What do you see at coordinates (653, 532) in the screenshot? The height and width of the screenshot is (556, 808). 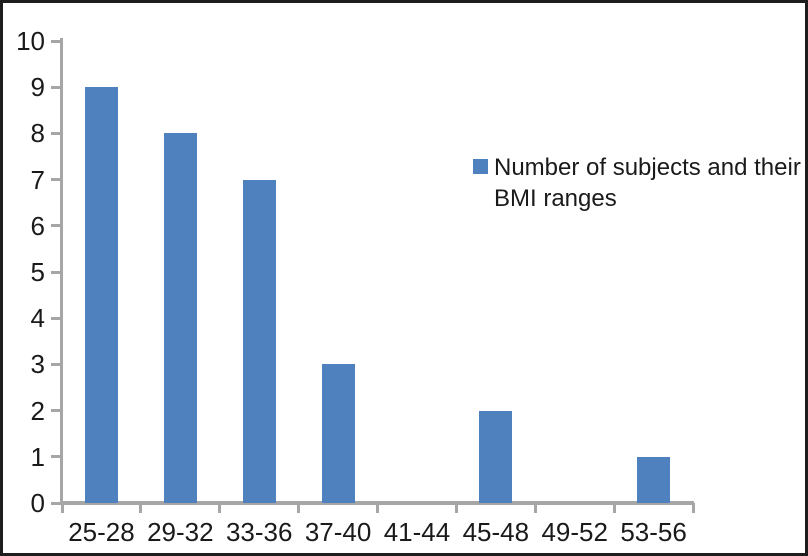 I see `x-axis-category-label: 53-56` at bounding box center [653, 532].